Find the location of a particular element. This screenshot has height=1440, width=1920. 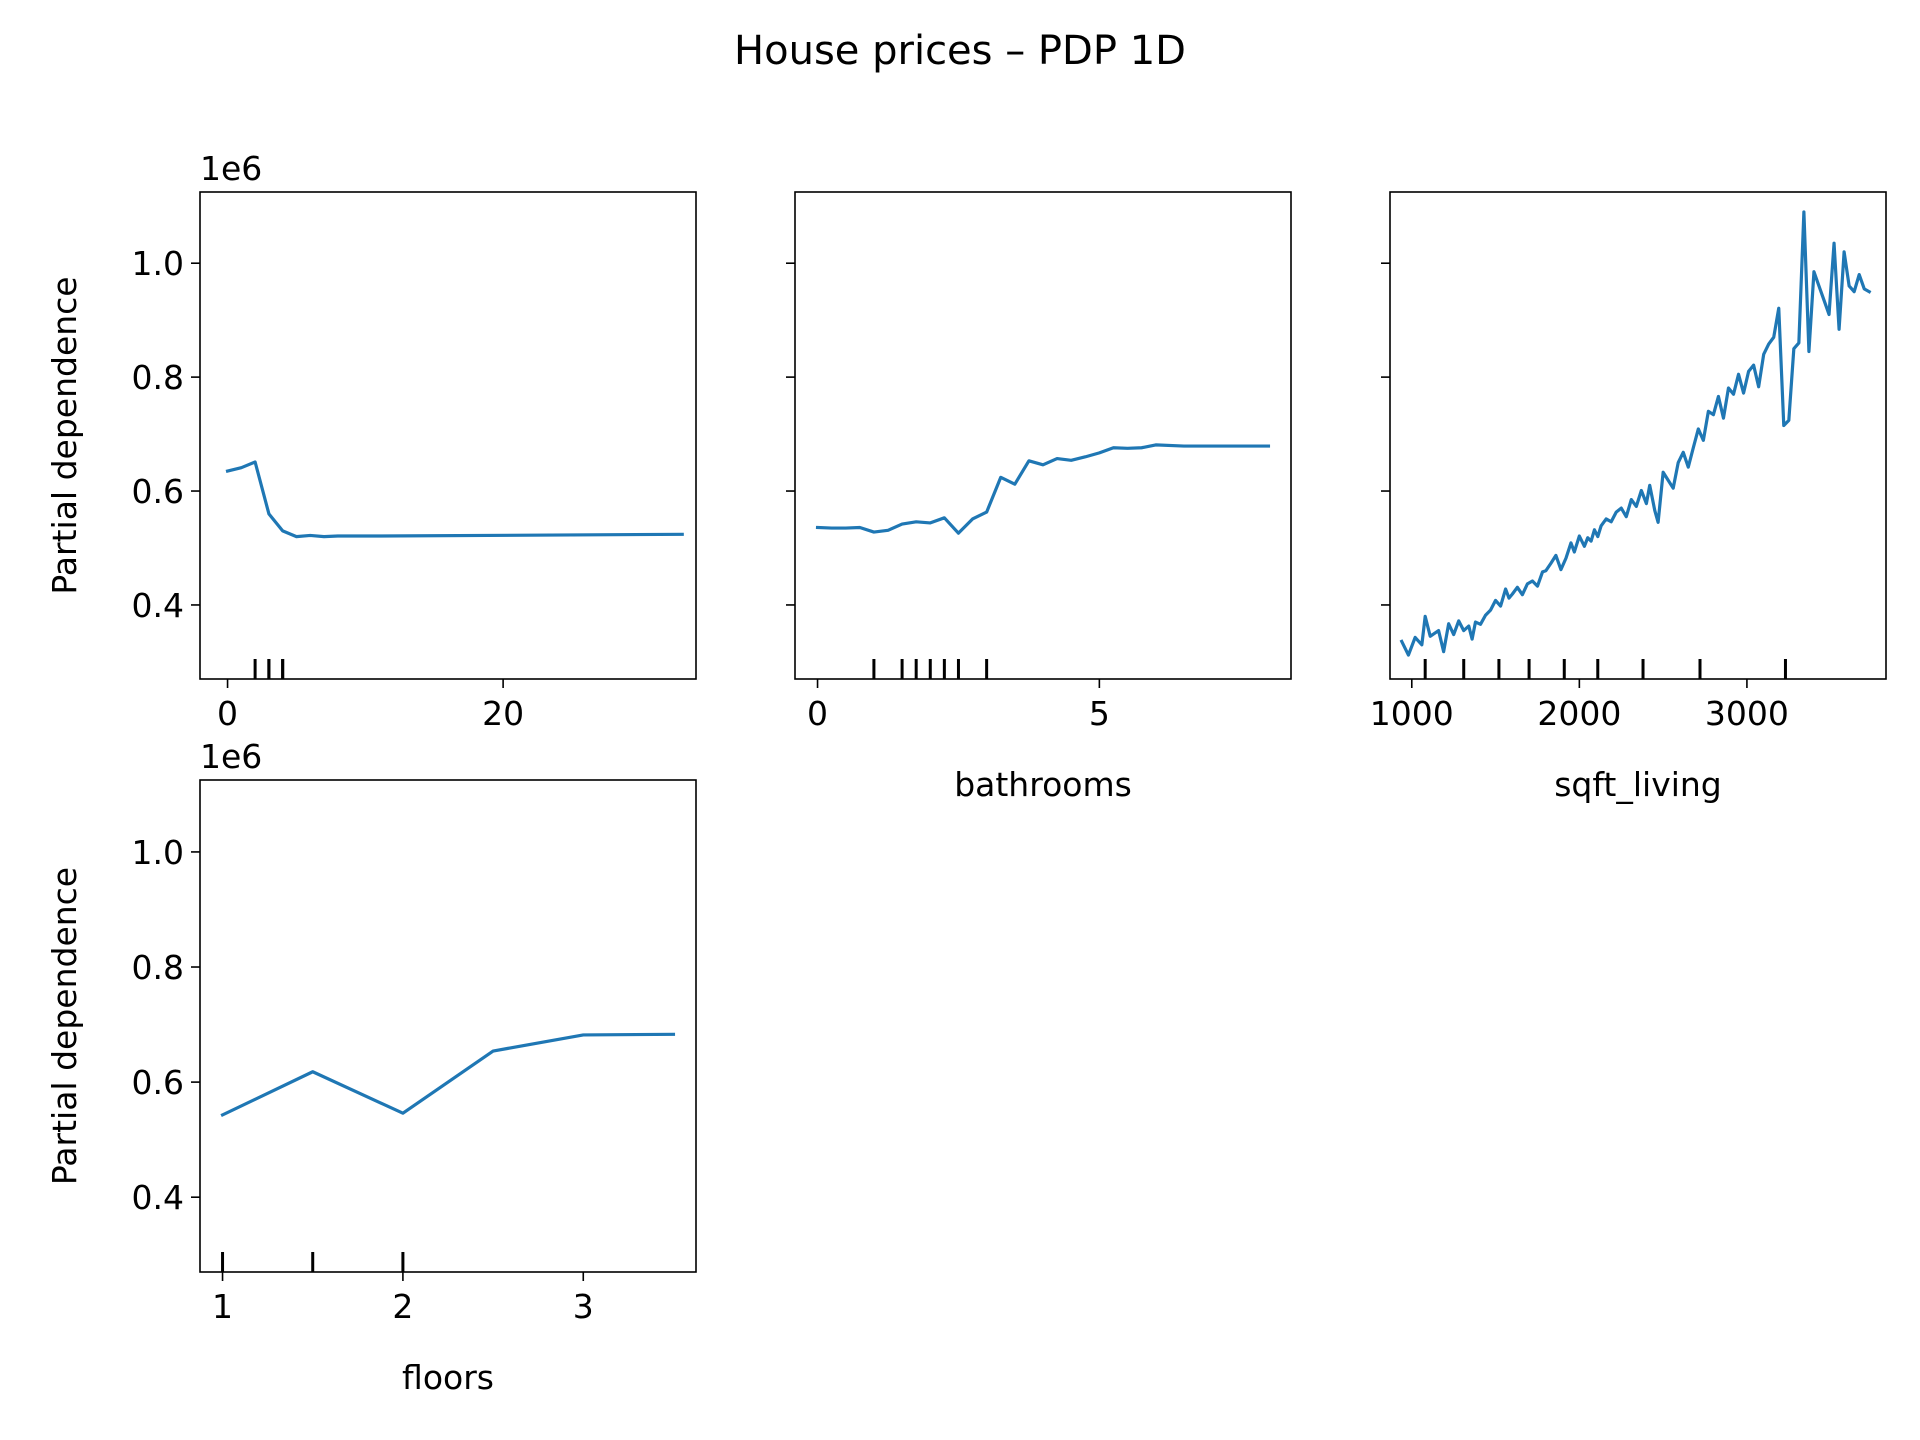

x-axis-label: bathrooms is located at coordinates (1043, 784).